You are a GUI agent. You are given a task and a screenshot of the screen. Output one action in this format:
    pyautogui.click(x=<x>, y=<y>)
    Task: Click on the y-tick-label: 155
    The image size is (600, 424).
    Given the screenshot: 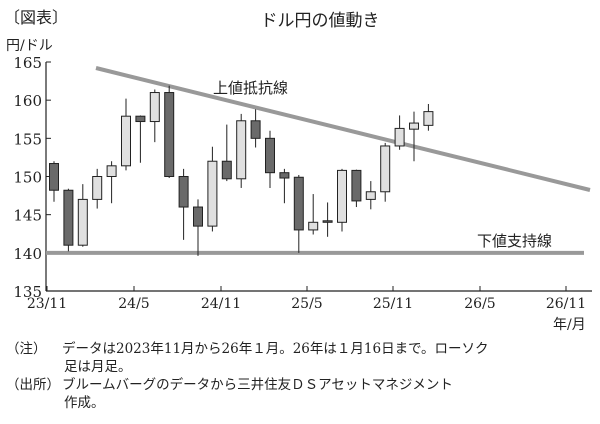 What is the action you would take?
    pyautogui.click(x=27, y=139)
    